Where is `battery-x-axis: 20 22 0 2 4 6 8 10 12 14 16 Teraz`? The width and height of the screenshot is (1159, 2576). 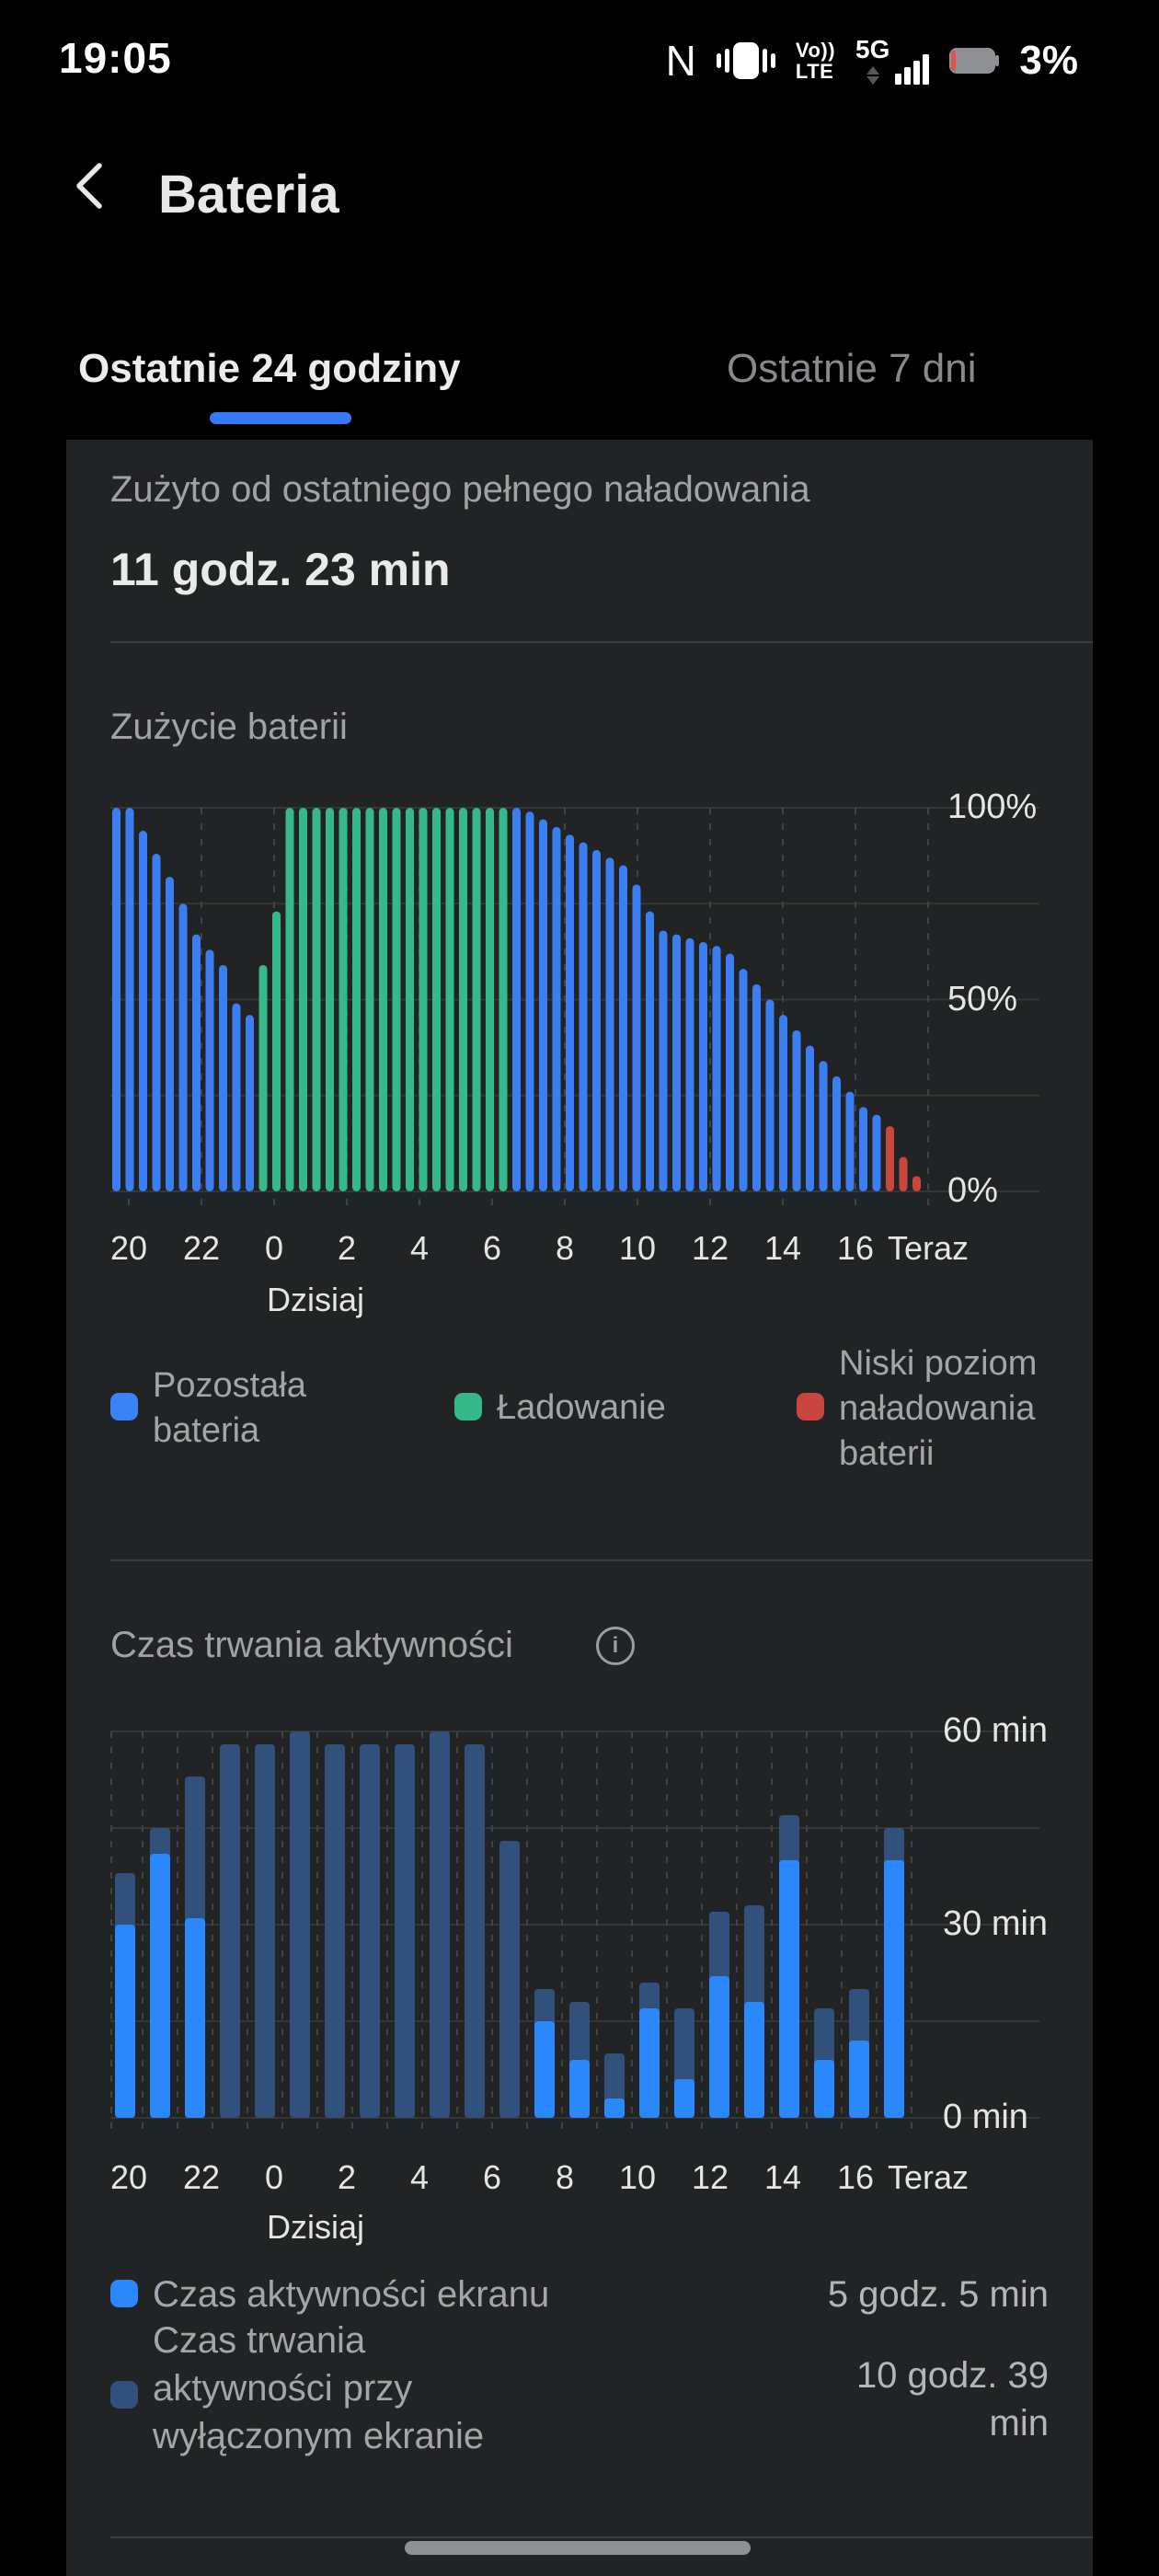
battery-x-axis: 20 22 0 2 4 6 8 10 12 14 16 Teraz is located at coordinates (584, 1250).